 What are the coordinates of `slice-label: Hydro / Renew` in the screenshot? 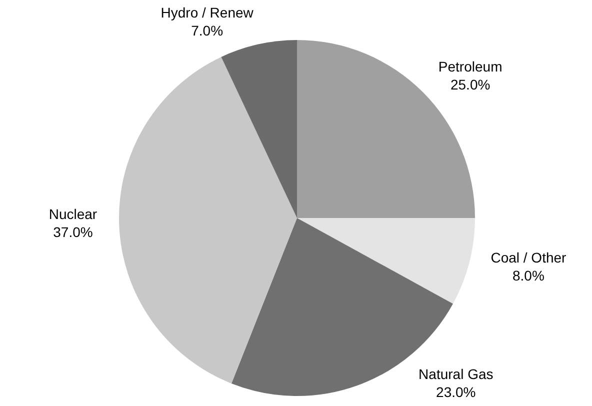 It's located at (207, 12).